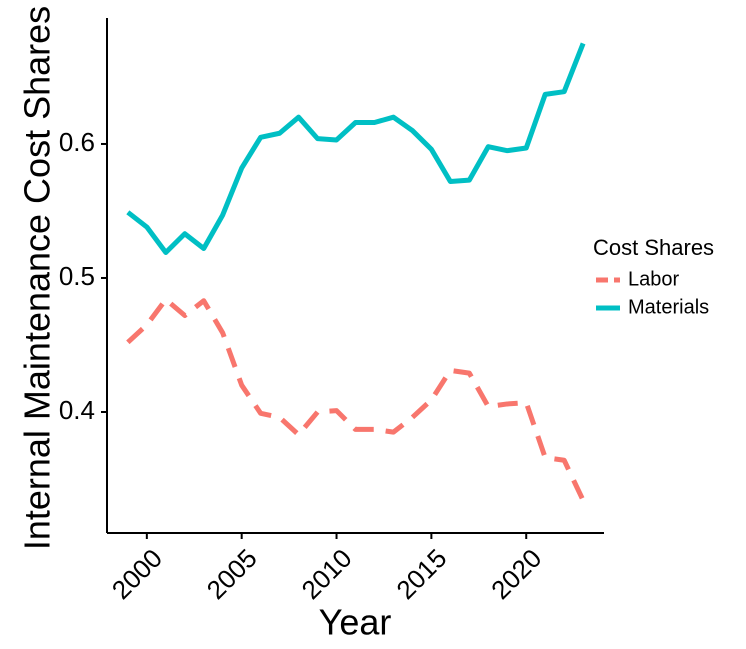 The width and height of the screenshot is (746, 649). I want to click on x-tick-label: 2020, so click(516, 574).